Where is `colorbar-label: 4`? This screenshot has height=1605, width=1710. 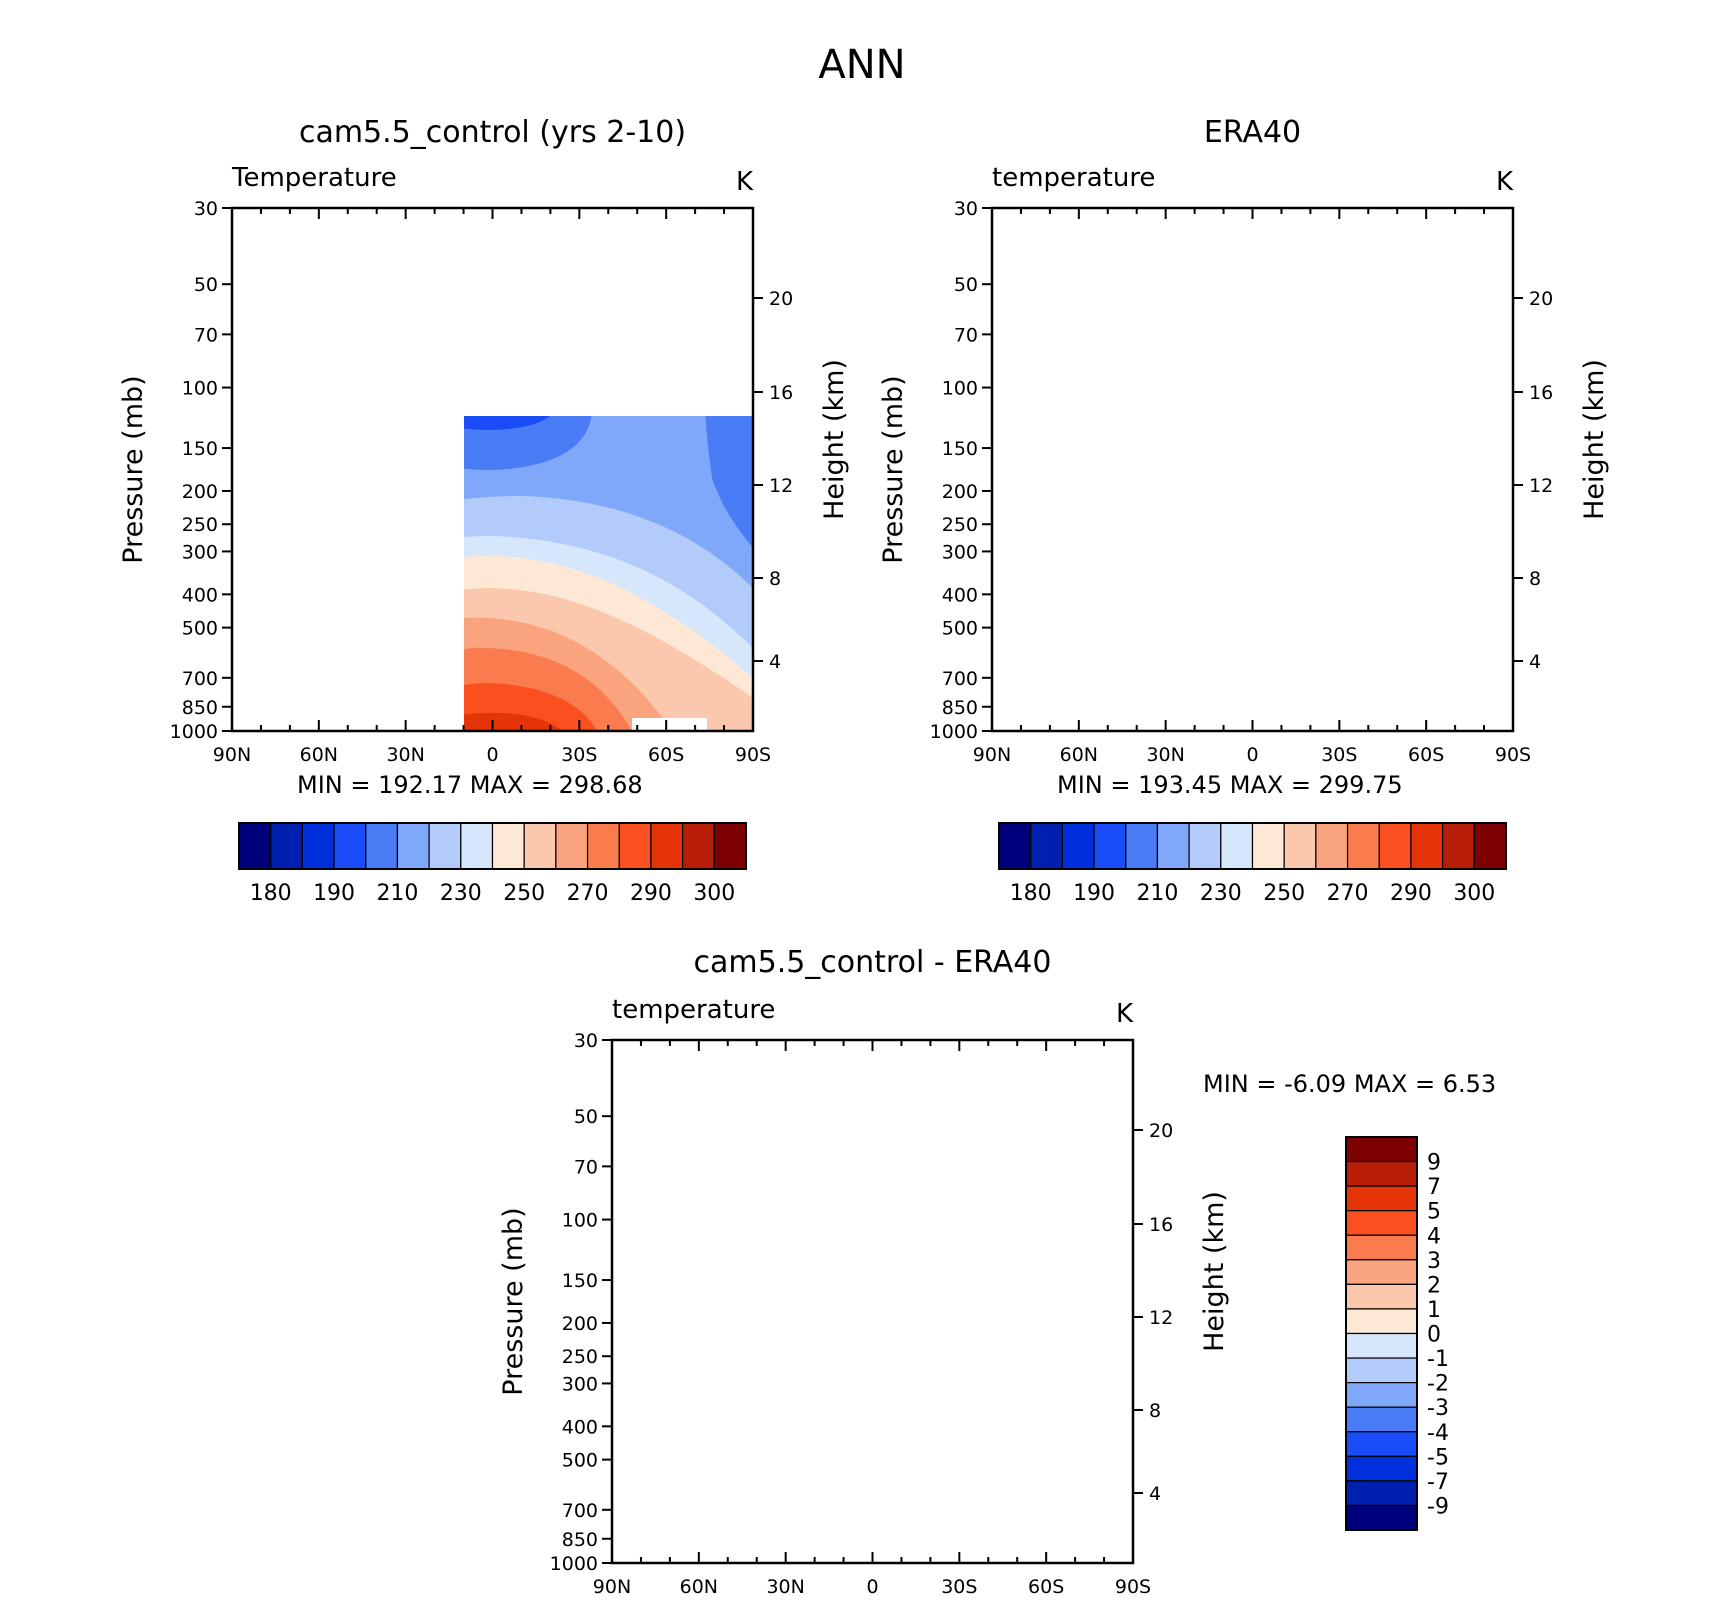 colorbar-label: 4 is located at coordinates (1434, 1236).